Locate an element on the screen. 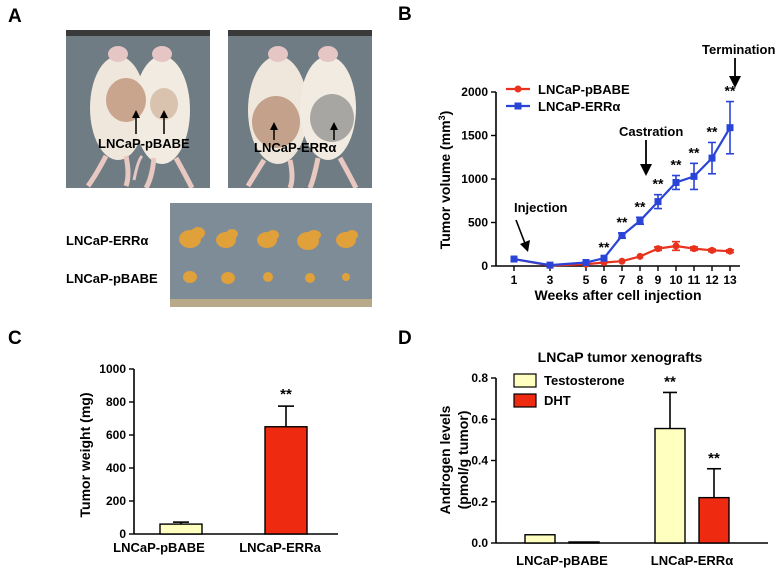 Image resolution: width=779 pixels, height=571 pixels. bar-erra is located at coordinates (286, 480).